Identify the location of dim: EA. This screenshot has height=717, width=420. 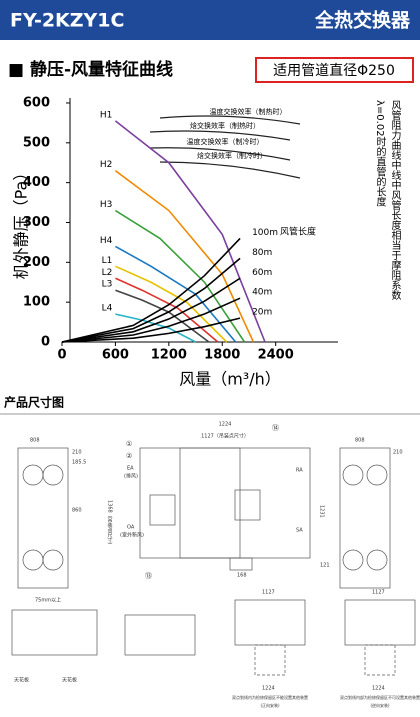
(130, 469).